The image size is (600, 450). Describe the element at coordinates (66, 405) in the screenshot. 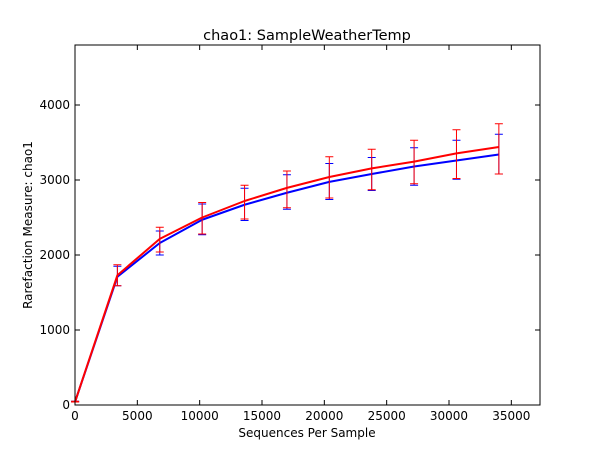

I see `y-tick-label: 0` at that location.